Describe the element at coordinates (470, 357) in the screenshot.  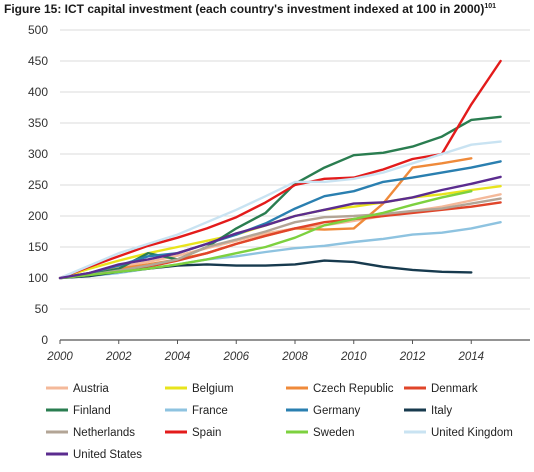
I see `x-tick-label: 2014` at that location.